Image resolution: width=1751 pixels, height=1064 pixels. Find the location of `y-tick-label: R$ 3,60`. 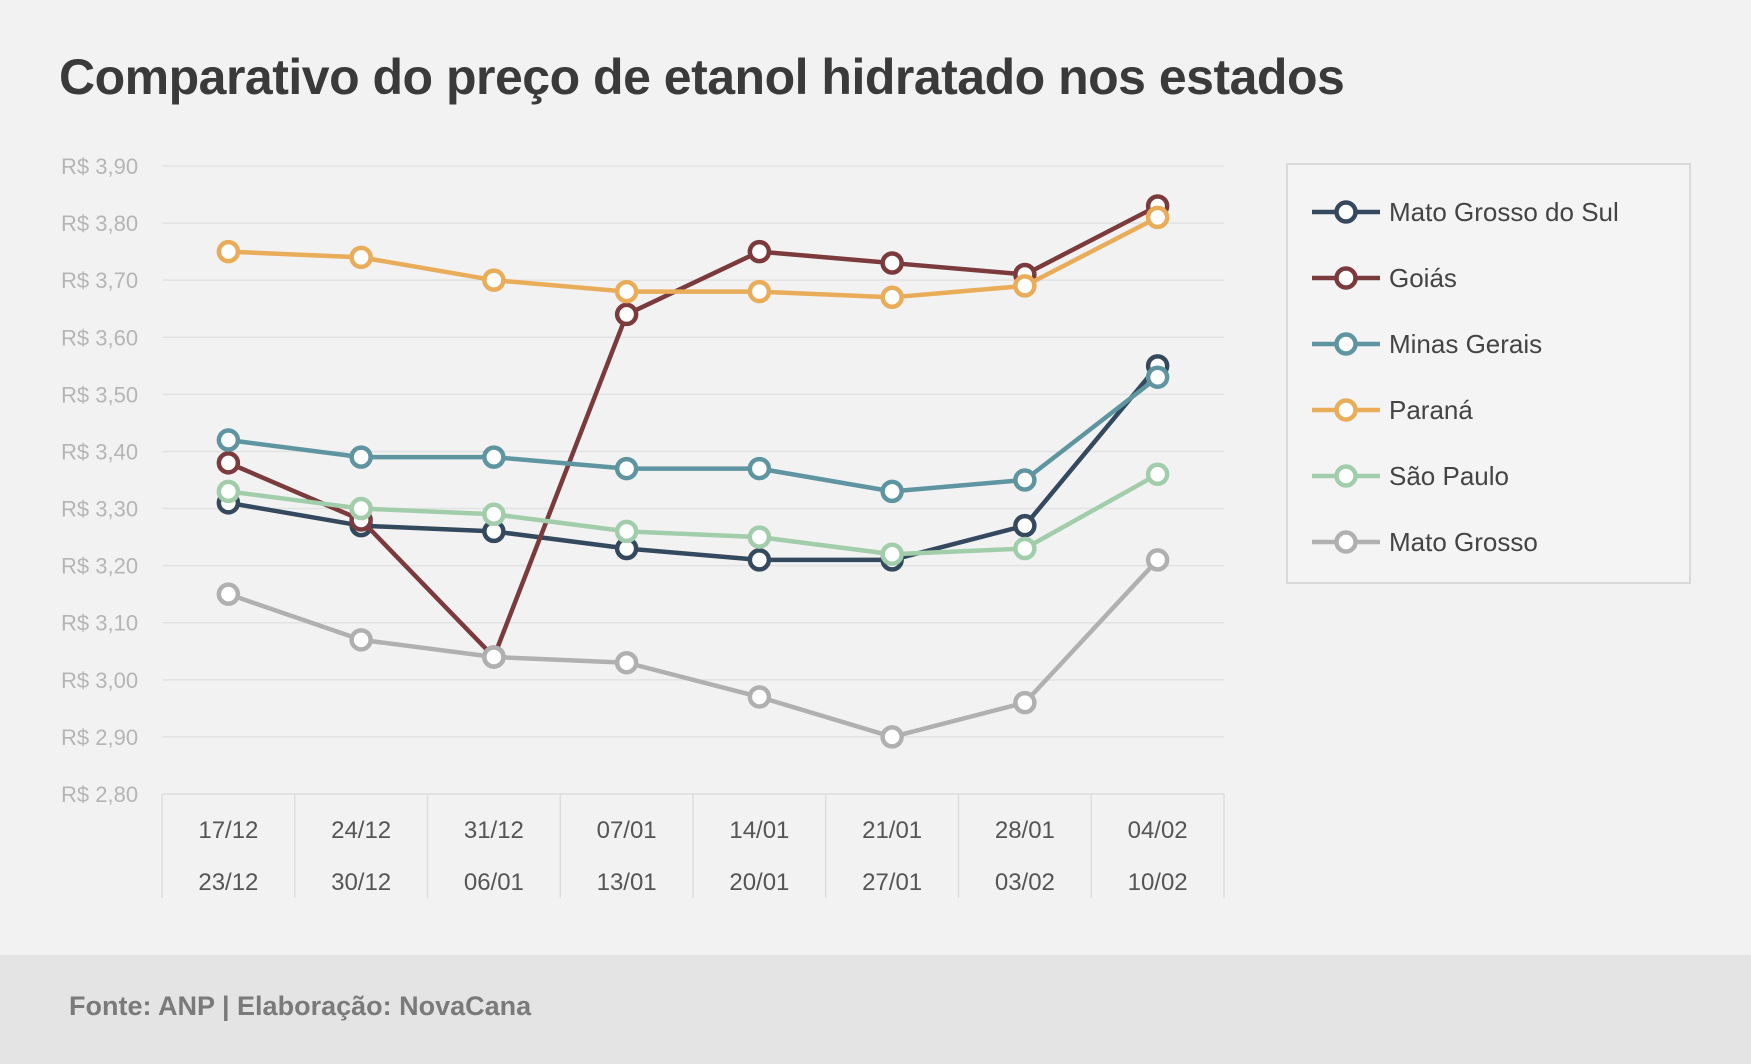

y-tick-label: R$ 3,60 is located at coordinates (99, 337).